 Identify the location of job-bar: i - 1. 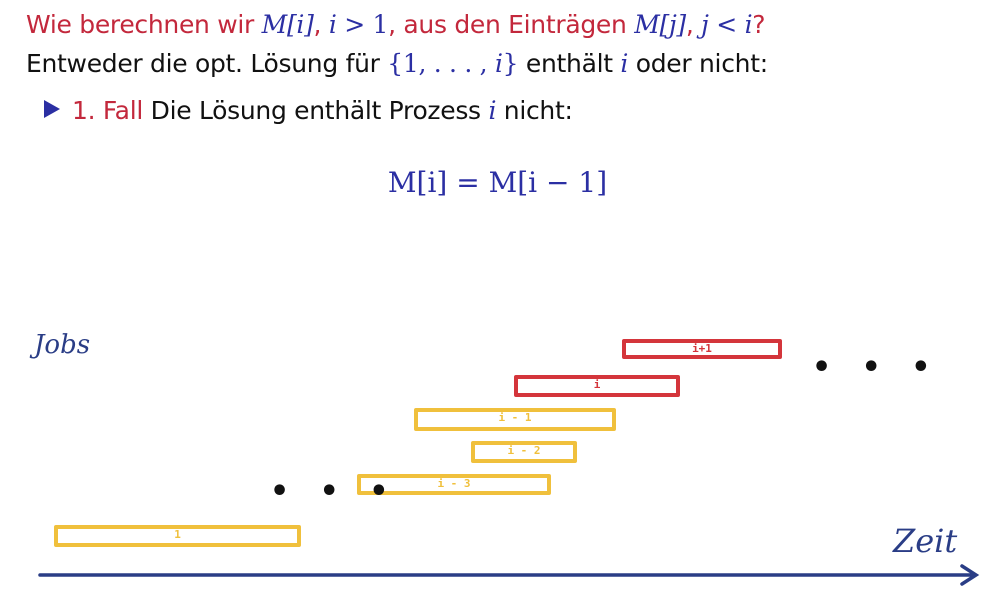
(515, 419).